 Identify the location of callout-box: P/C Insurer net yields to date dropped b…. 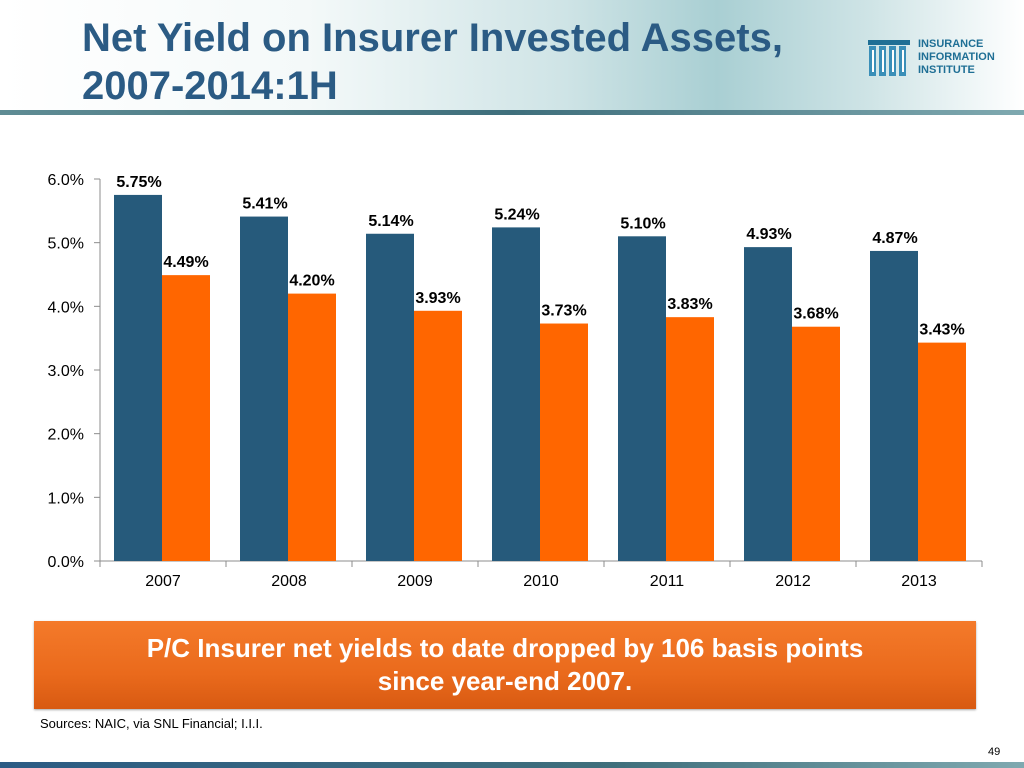
(505, 665).